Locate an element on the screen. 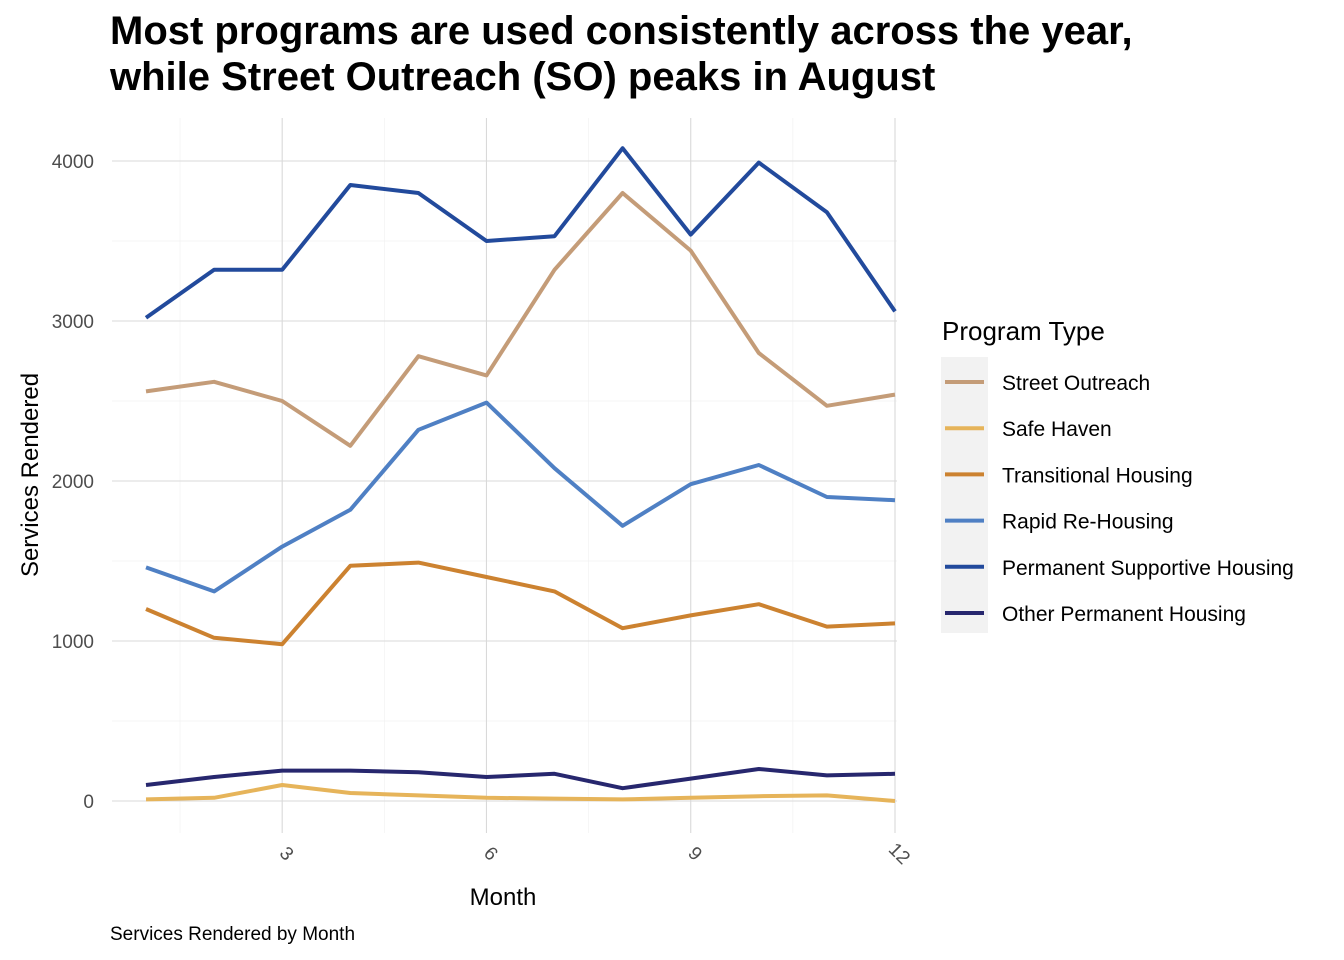 The width and height of the screenshot is (1344, 960). series-line-street-outreach is located at coordinates (520, 319).